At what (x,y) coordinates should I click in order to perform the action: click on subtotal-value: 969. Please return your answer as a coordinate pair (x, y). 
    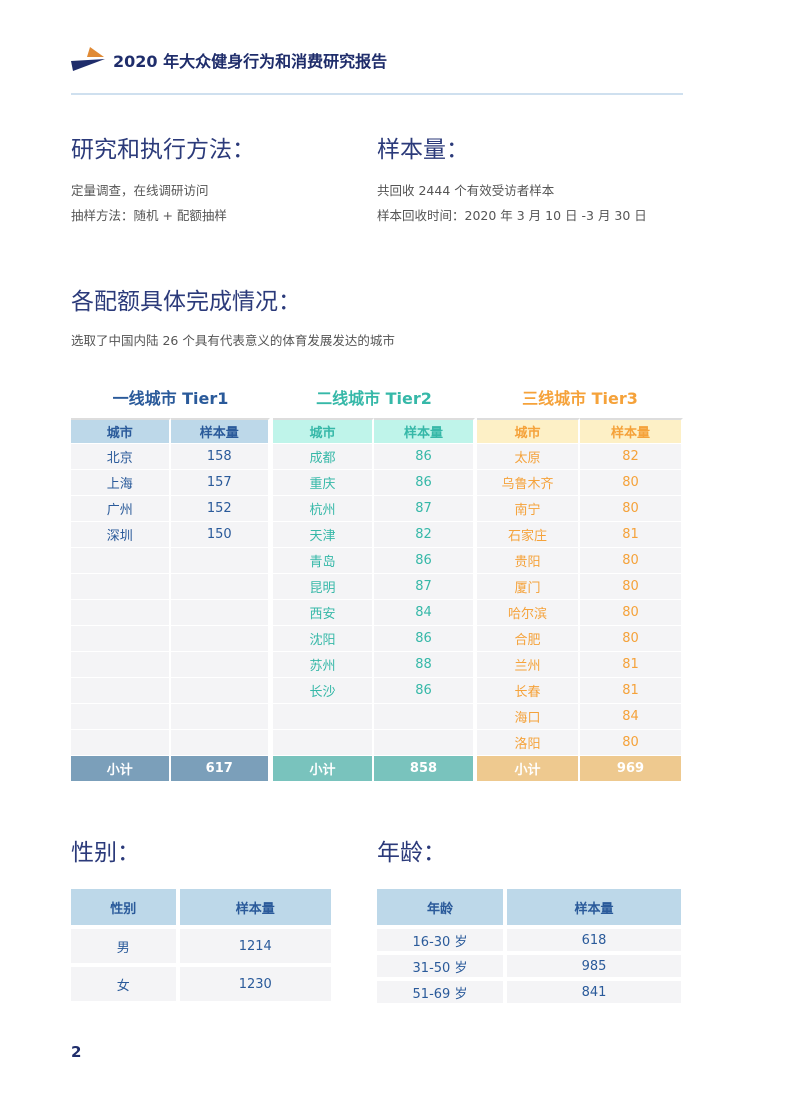
    Looking at the image, I should click on (631, 769).